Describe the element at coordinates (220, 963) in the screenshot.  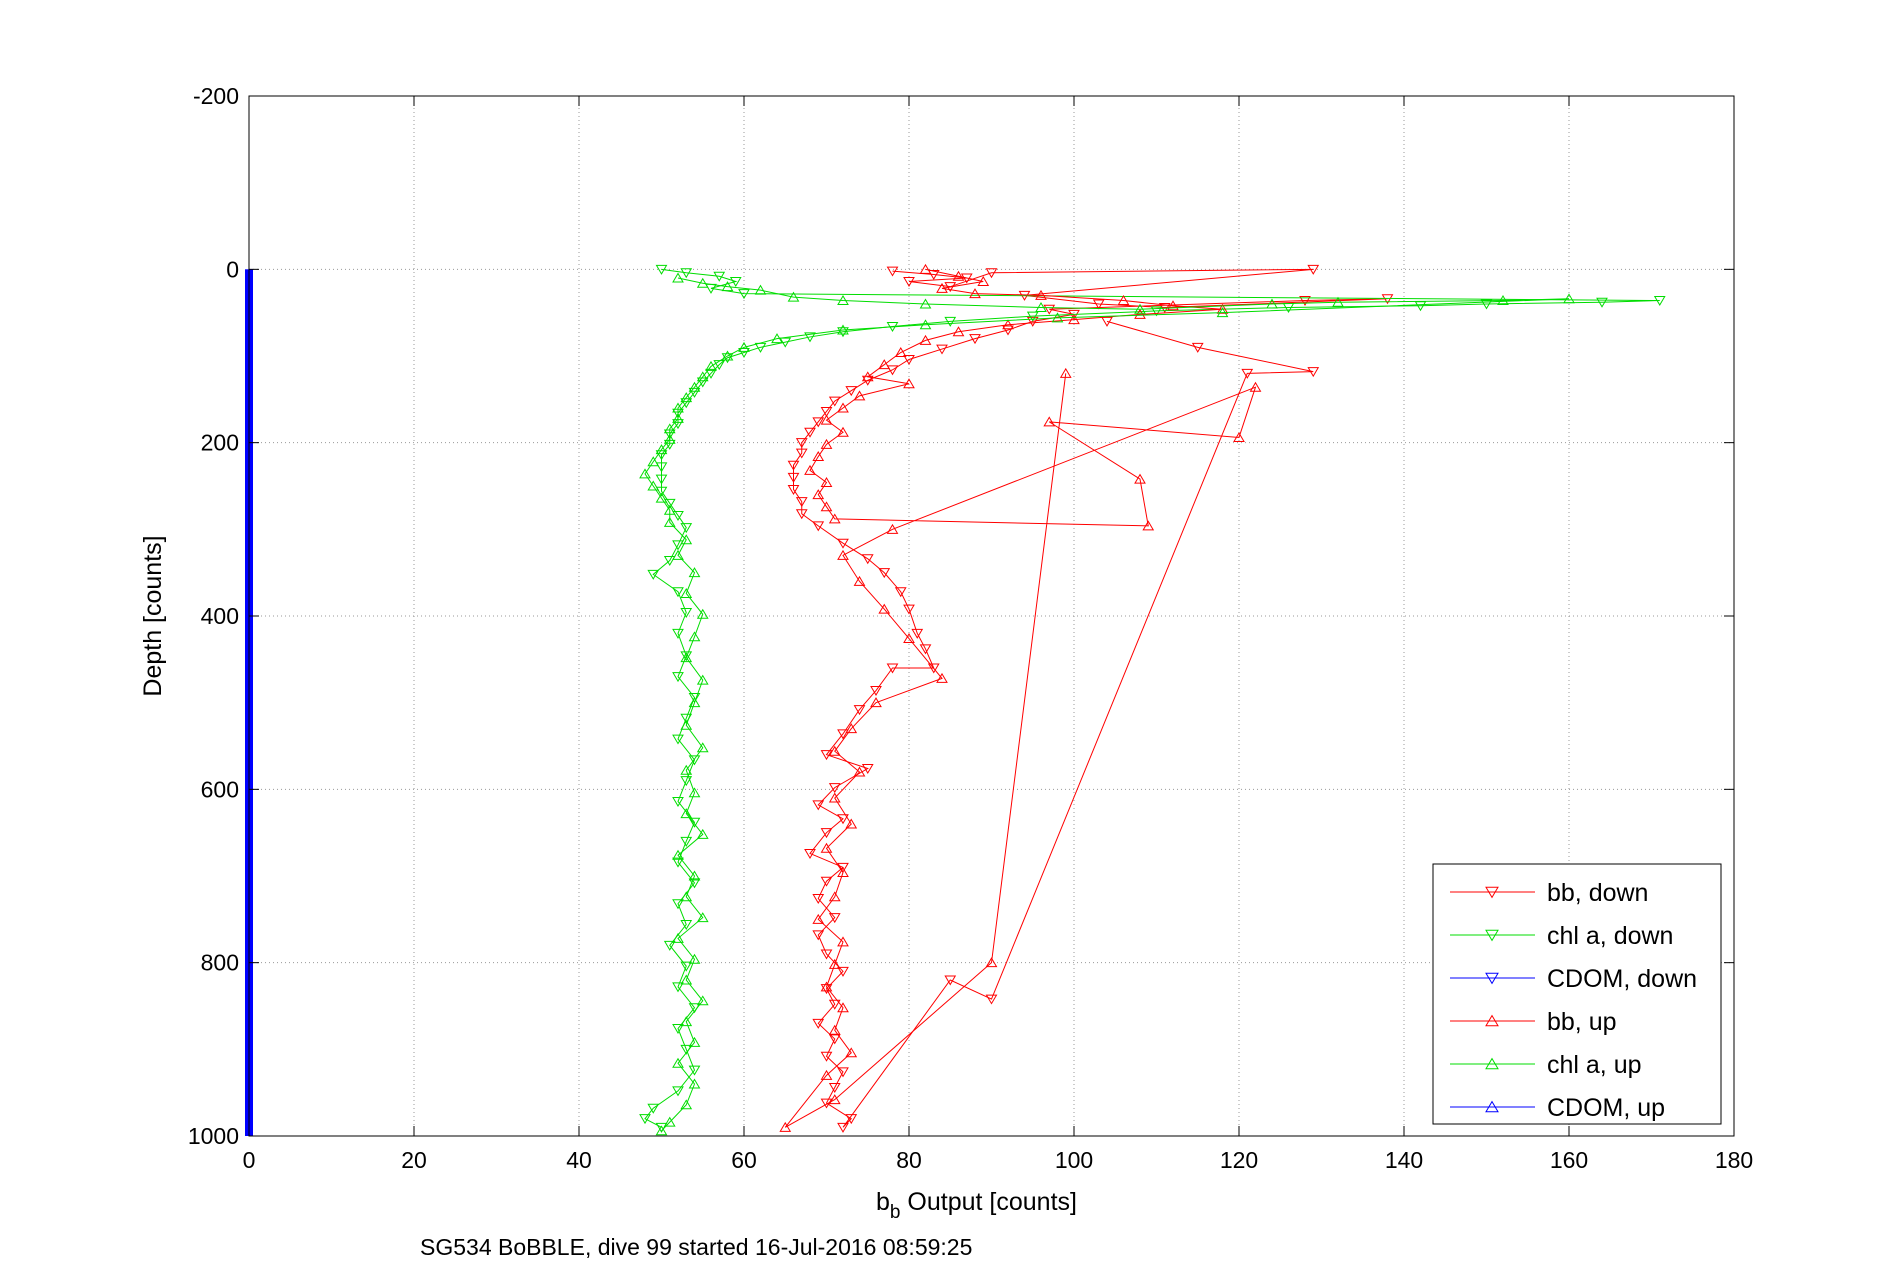
I see `y-tick-label: 800` at that location.